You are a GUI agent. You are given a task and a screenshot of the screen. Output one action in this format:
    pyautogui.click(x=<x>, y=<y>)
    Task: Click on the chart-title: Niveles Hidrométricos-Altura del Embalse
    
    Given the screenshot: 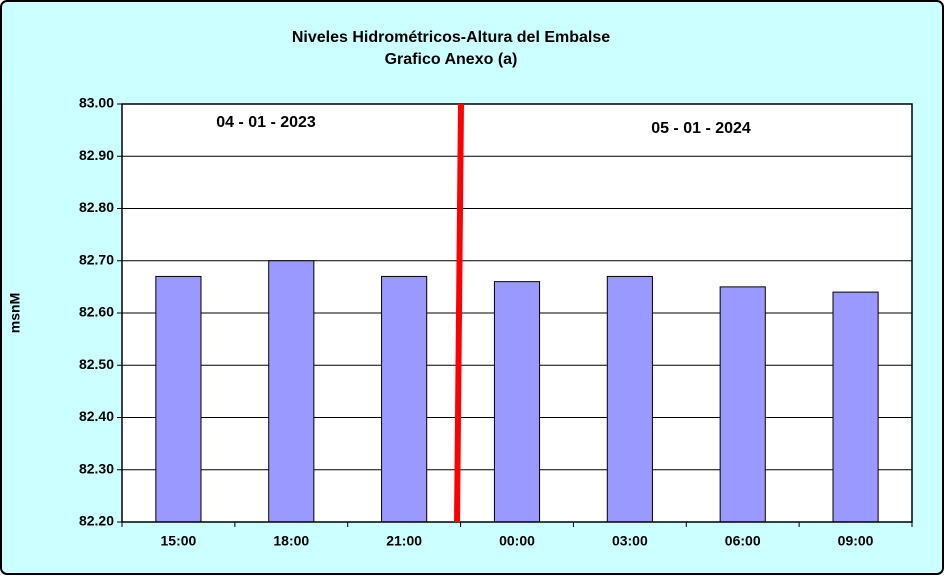 What is the action you would take?
    pyautogui.click(x=451, y=37)
    